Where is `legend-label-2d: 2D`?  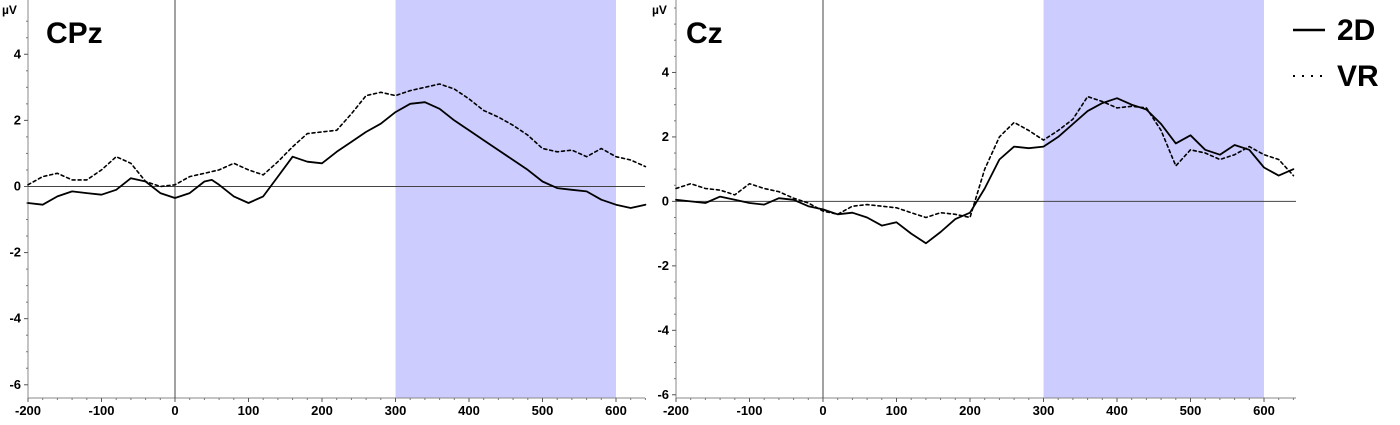 legend-label-2d: 2D is located at coordinates (1356, 30).